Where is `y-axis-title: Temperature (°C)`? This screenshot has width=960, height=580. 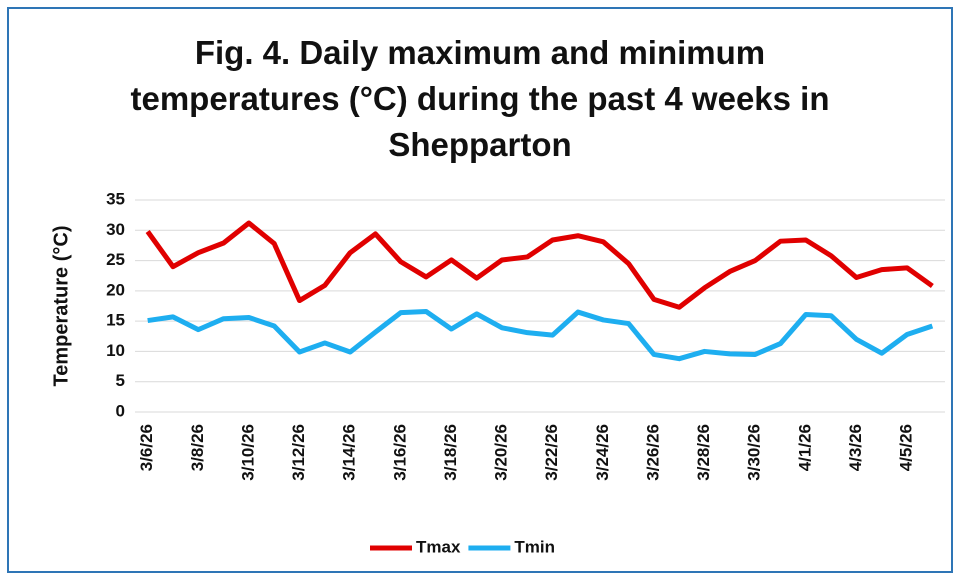
y-axis-title: Temperature (°C) is located at coordinates (61, 306).